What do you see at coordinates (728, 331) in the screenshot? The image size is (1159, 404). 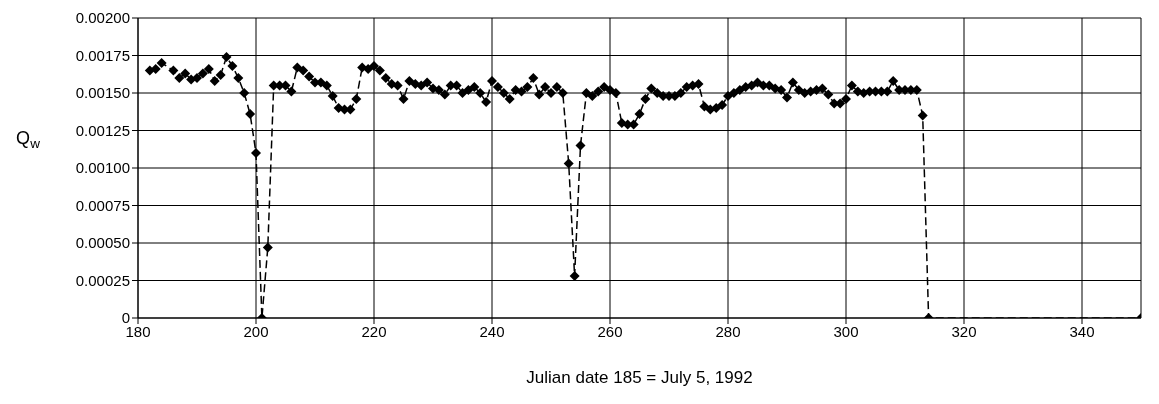 I see `x-tick-label: 280` at bounding box center [728, 331].